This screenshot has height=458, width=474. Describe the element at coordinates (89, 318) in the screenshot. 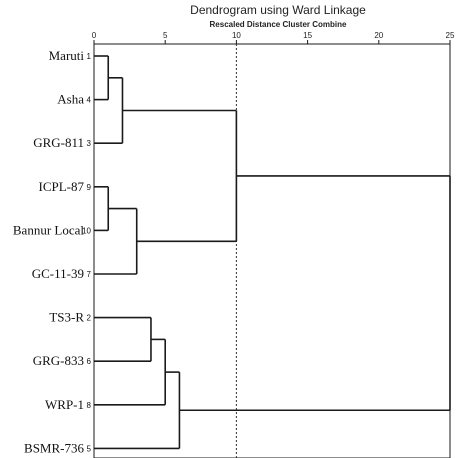

I see `leaf-case-number: 2` at that location.